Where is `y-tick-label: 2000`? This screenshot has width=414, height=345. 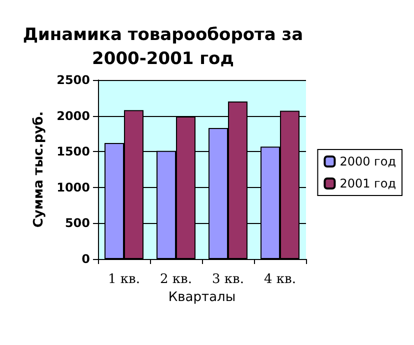 y-tick-label: 2000 is located at coordinates (73, 115).